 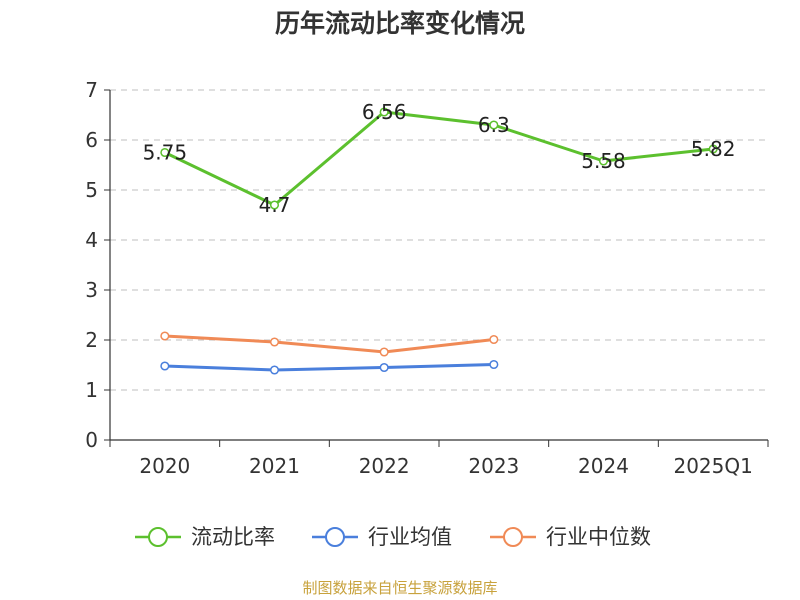 I want to click on y-tick-label: 2, so click(x=91, y=340).